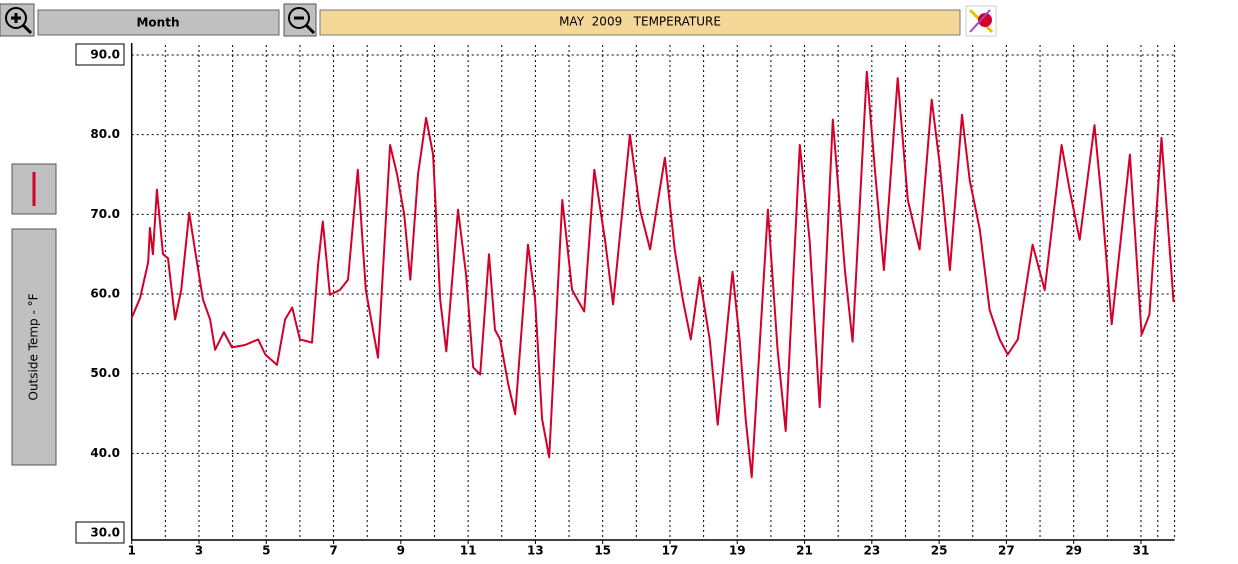  What do you see at coordinates (300, 20) in the screenshot?
I see `zoom-out-button` at bounding box center [300, 20].